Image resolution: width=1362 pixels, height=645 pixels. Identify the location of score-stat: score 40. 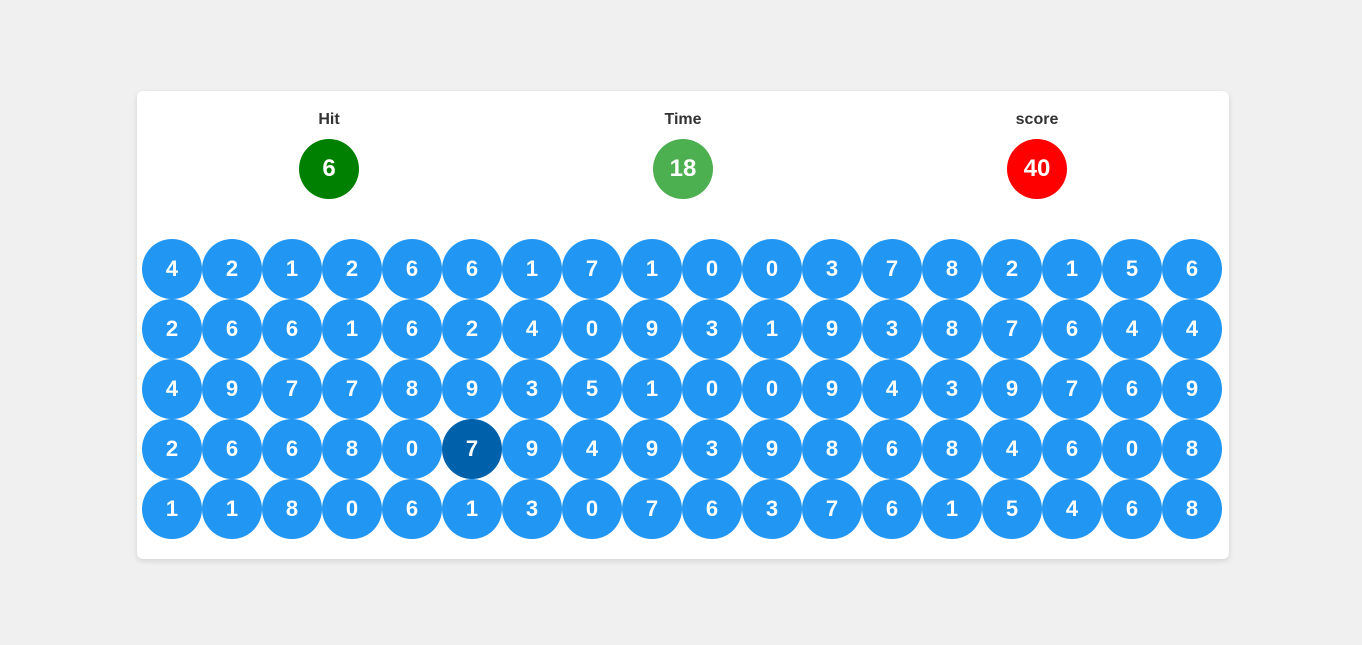
(1037, 155).